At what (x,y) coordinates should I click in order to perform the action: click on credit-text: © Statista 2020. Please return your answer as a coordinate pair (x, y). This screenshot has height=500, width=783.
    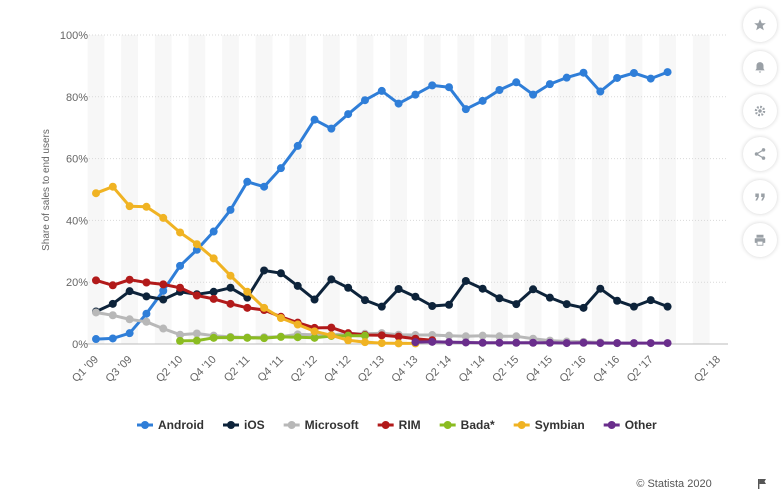
    Looking at the image, I should click on (673, 484).